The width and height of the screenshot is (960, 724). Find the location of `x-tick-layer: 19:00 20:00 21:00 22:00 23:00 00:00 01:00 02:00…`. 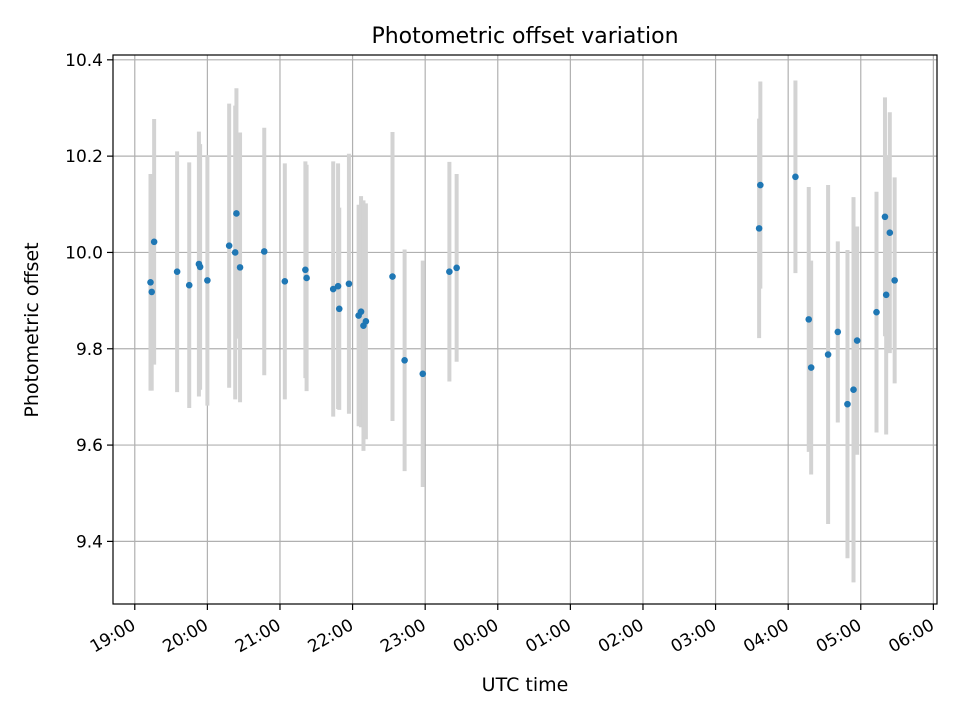

x-tick-layer: 19:00 20:00 21:00 22:00 23:00 00:00 01:00 02:00… is located at coordinates (512, 630).